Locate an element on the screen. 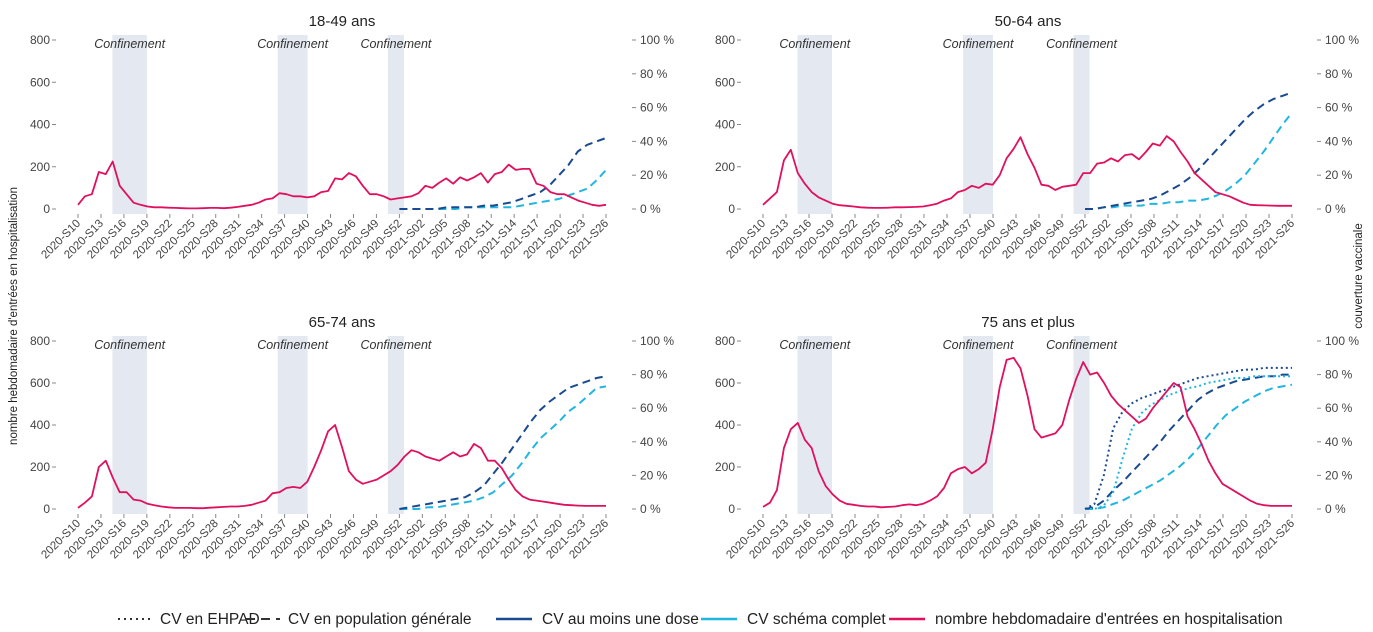 Image resolution: width=1373 pixels, height=632 pixels. chart-title: 18-49 ans is located at coordinates (342, 21).